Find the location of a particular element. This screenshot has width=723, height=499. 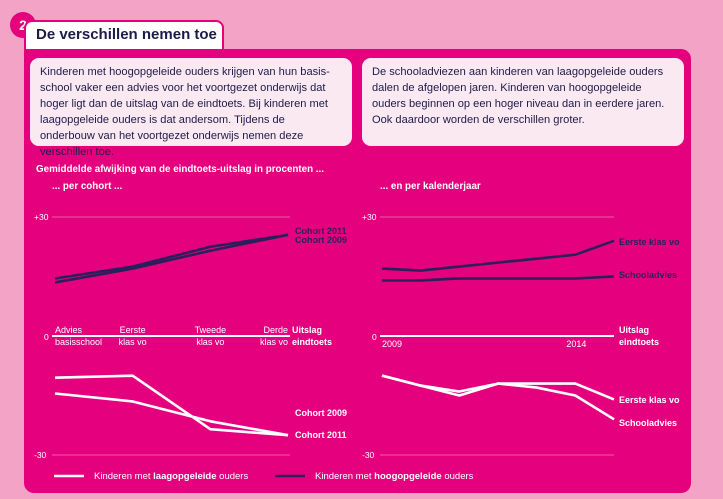

legend-low-label: Kinderen met laagopgeleide ouders is located at coordinates (171, 476).